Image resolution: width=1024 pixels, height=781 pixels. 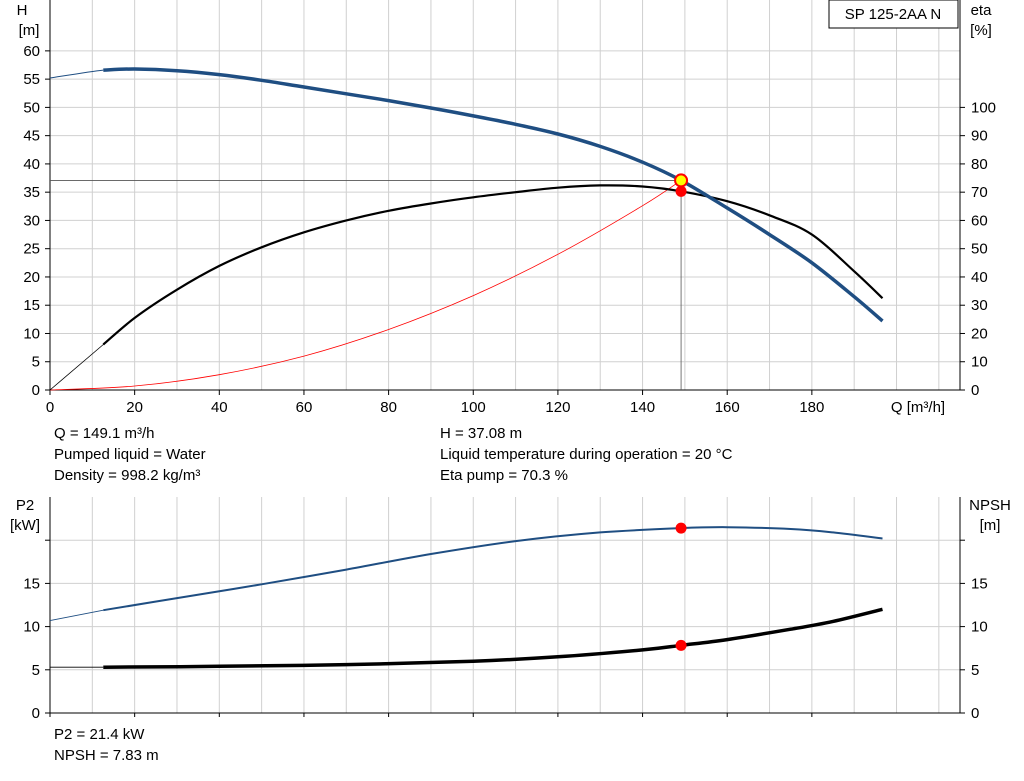 I want to click on model-label: SP 125-2AA N, so click(x=893, y=14).